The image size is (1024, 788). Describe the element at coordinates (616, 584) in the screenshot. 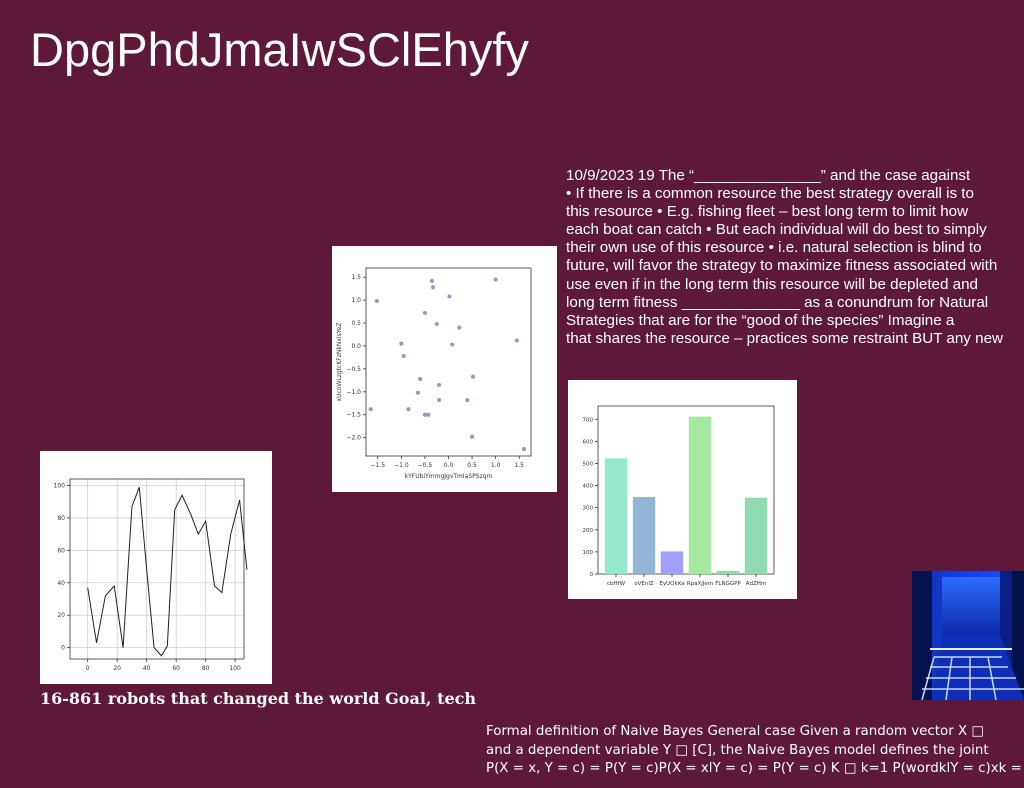

I see `x-tick-label: cbHfW` at that location.